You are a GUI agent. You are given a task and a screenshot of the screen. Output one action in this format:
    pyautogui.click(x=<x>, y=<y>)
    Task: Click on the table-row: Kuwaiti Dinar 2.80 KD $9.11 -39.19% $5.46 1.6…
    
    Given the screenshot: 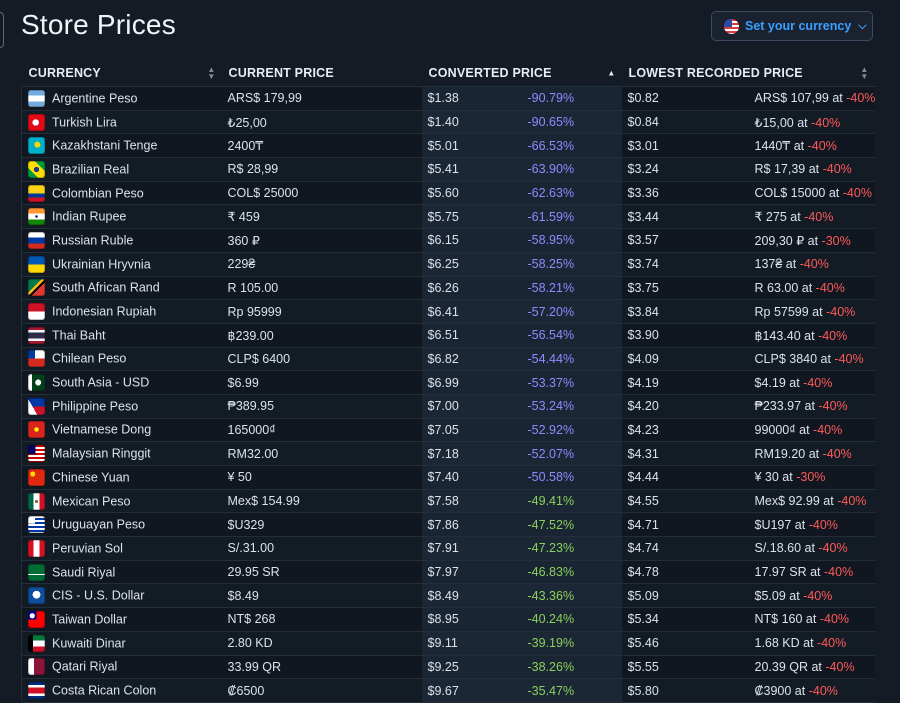 What is the action you would take?
    pyautogui.click(x=448, y=642)
    